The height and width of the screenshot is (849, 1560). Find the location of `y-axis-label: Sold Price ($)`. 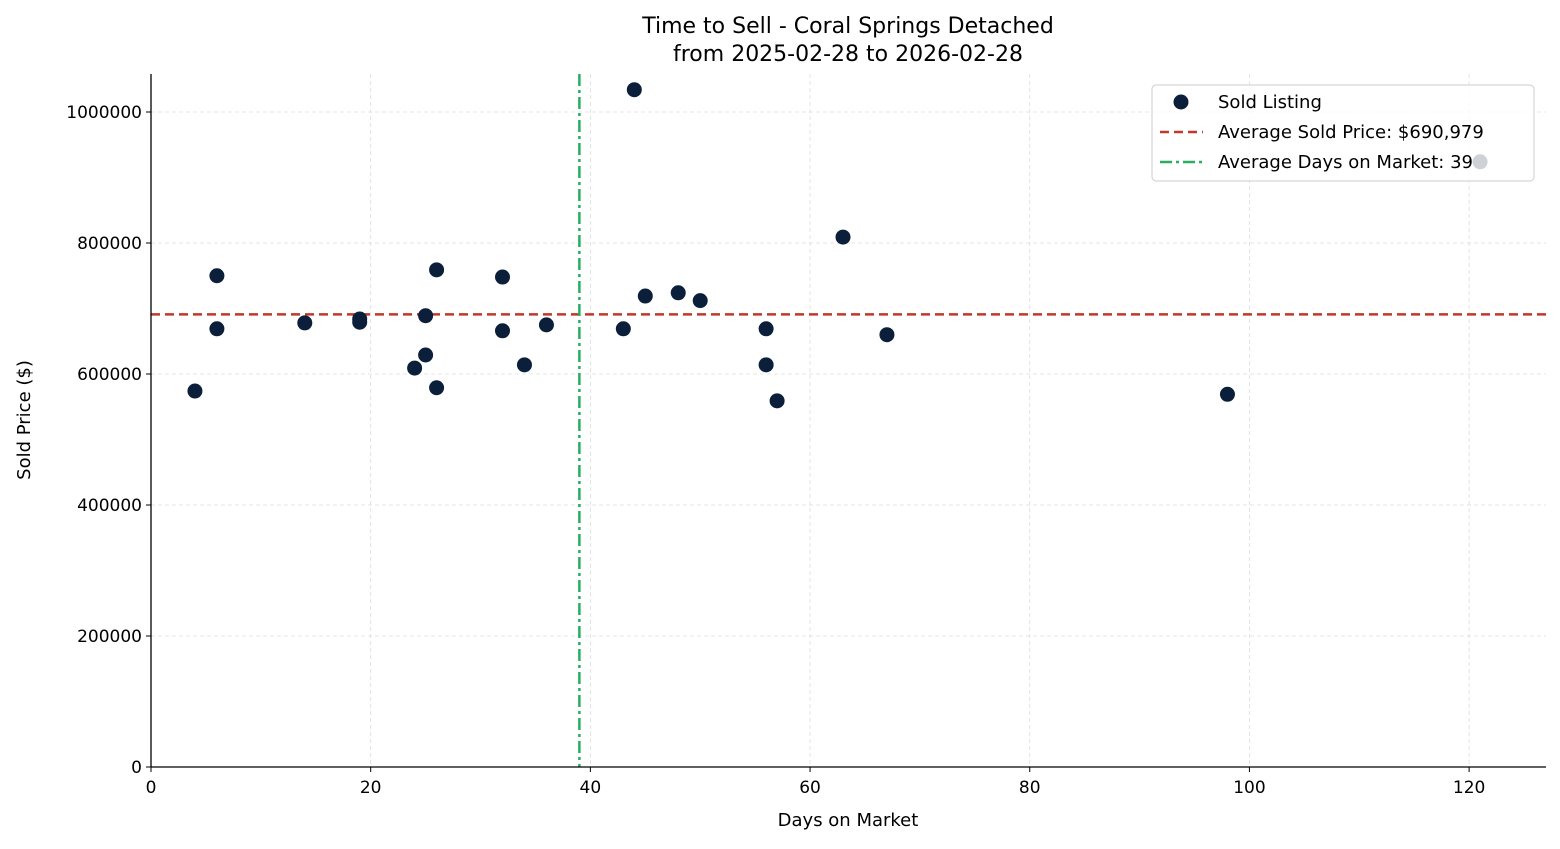

y-axis-label: Sold Price ($) is located at coordinates (24, 420).